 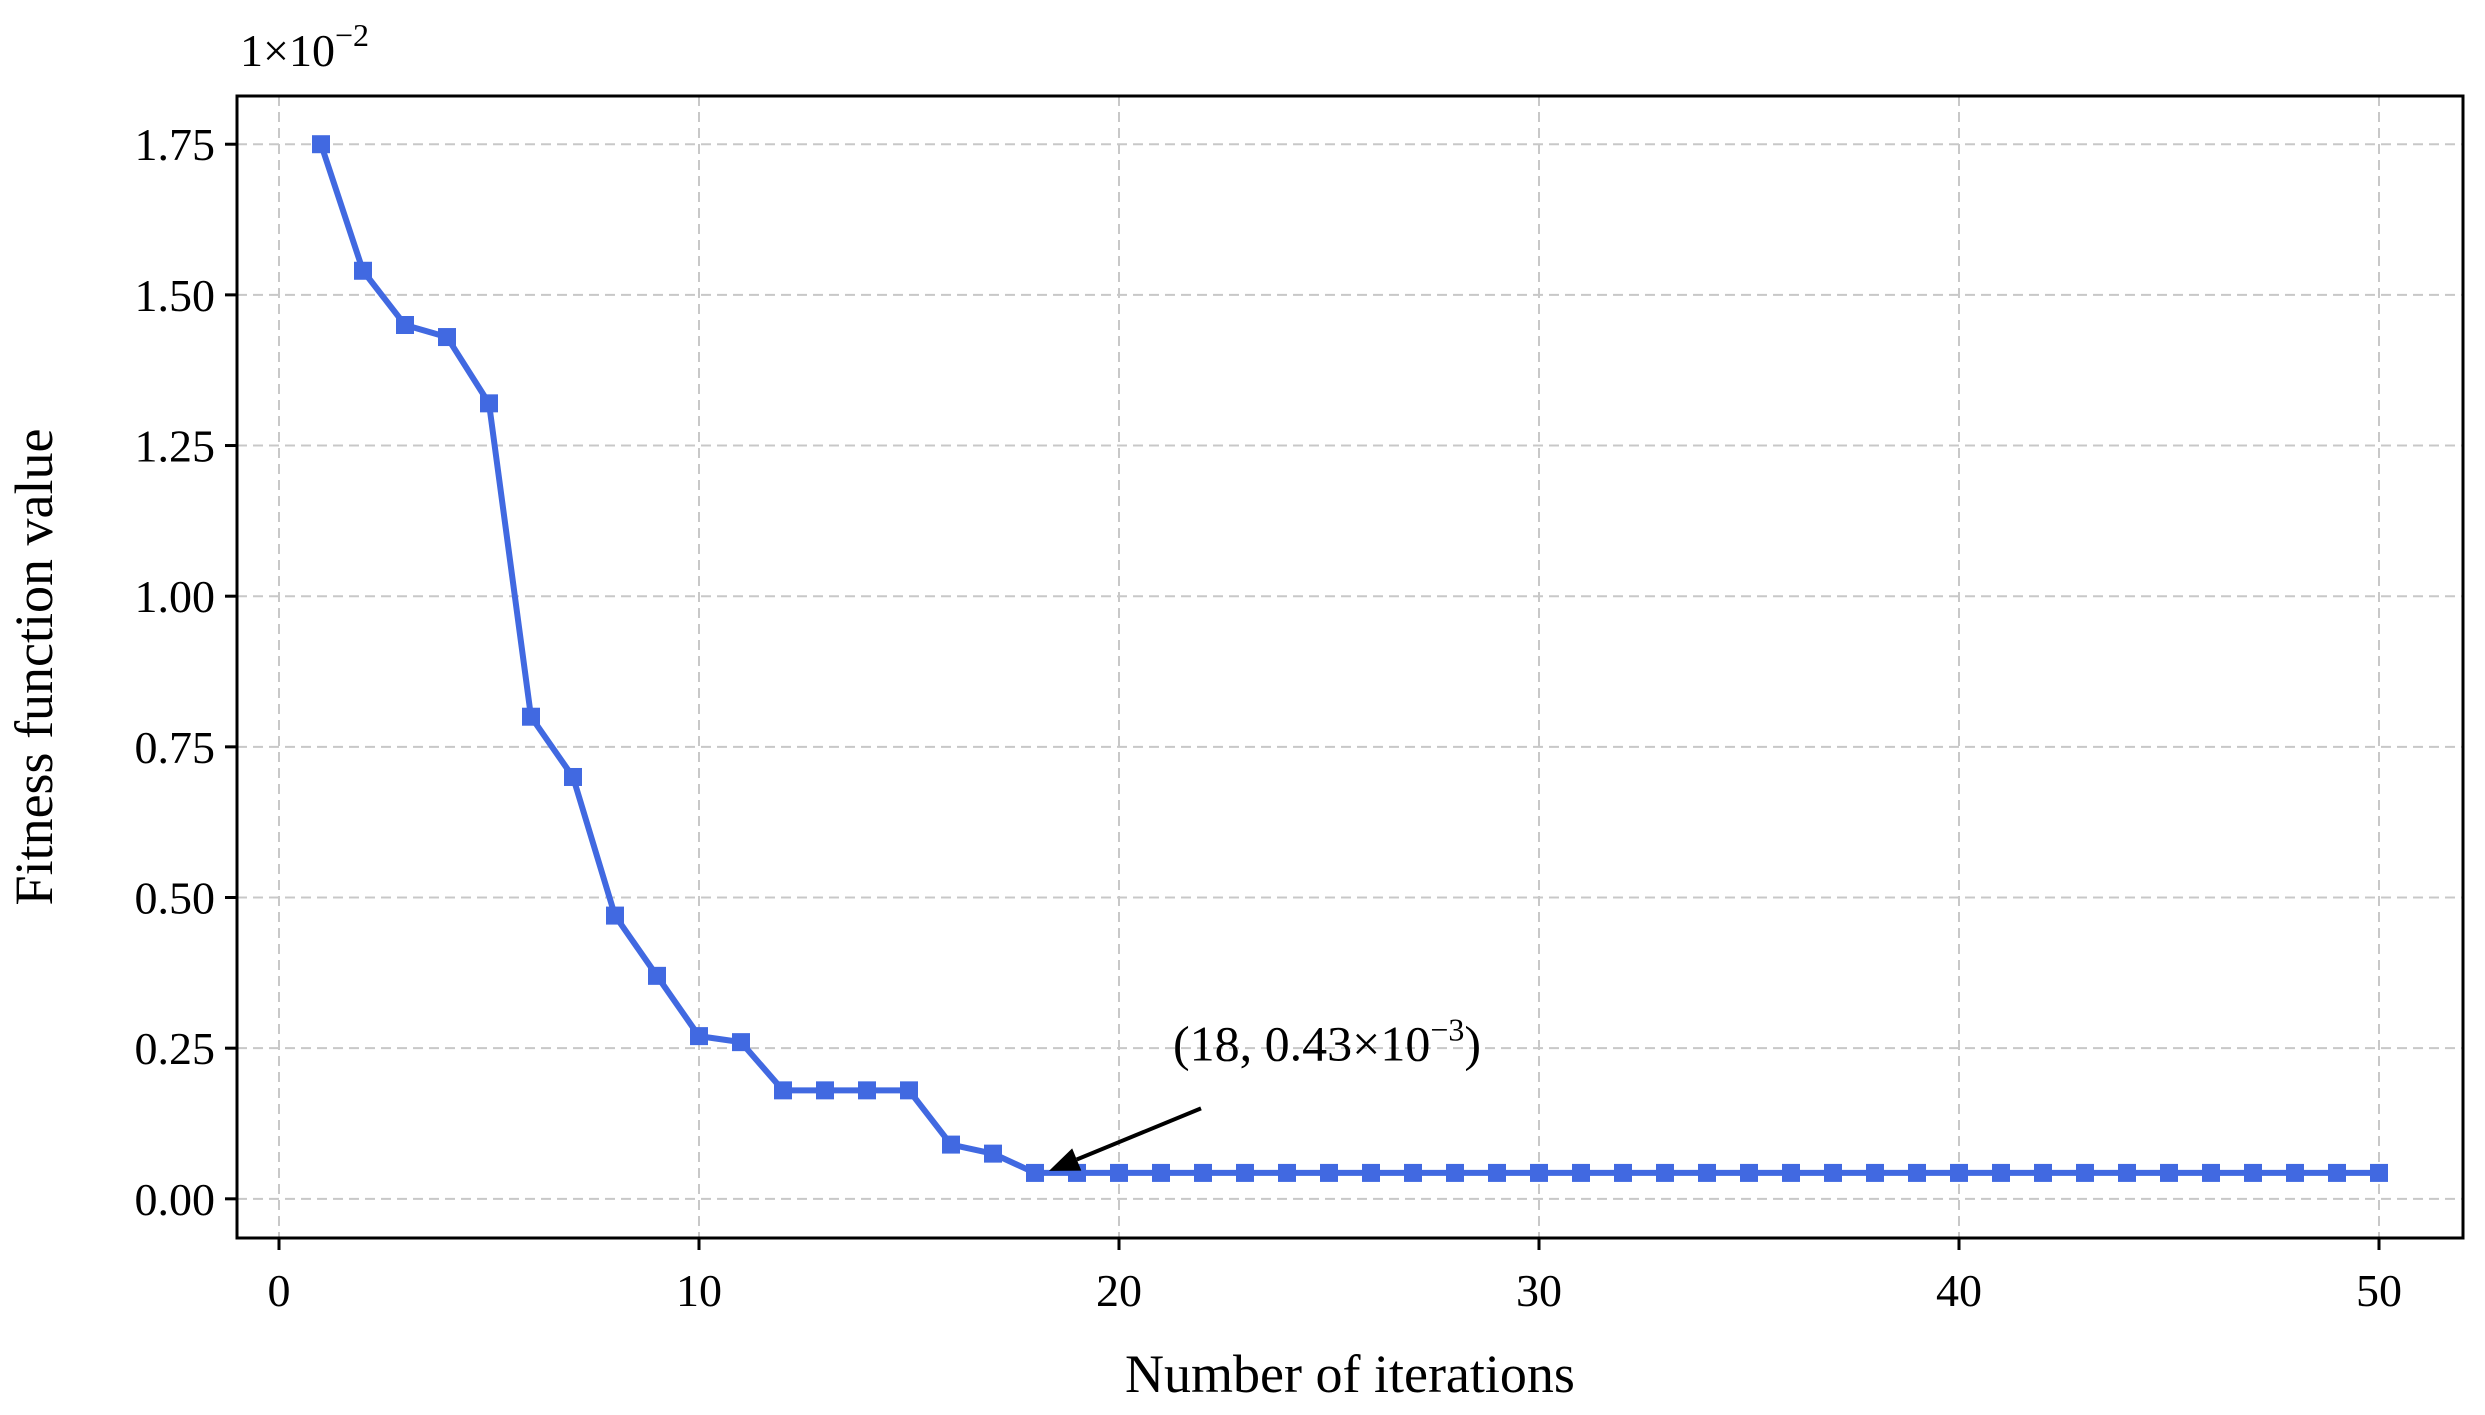 What do you see at coordinates (1265, 1091) in the screenshot?
I see `min-point-annotation: (18, 0.43×10−3)` at bounding box center [1265, 1091].